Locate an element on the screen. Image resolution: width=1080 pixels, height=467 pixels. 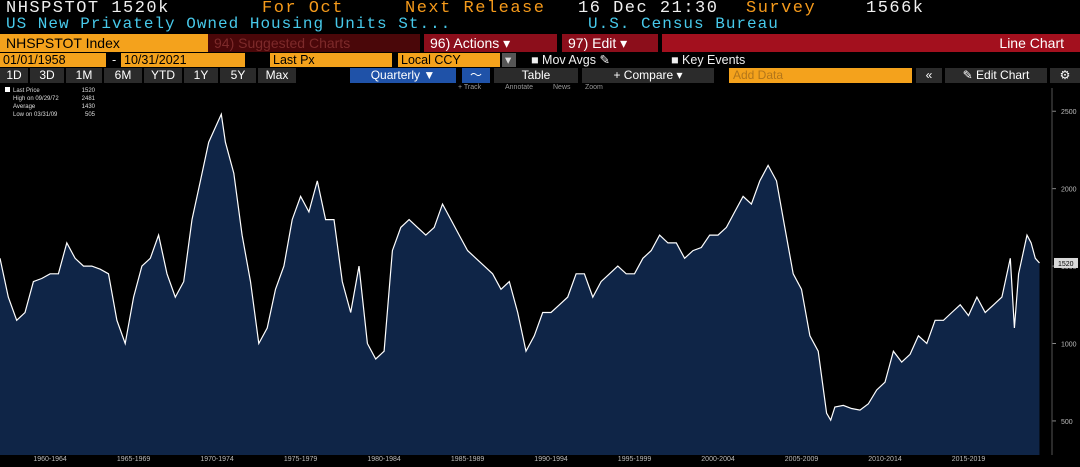
edit-menu: 97) Edit ▾ is located at coordinates (610, 43).